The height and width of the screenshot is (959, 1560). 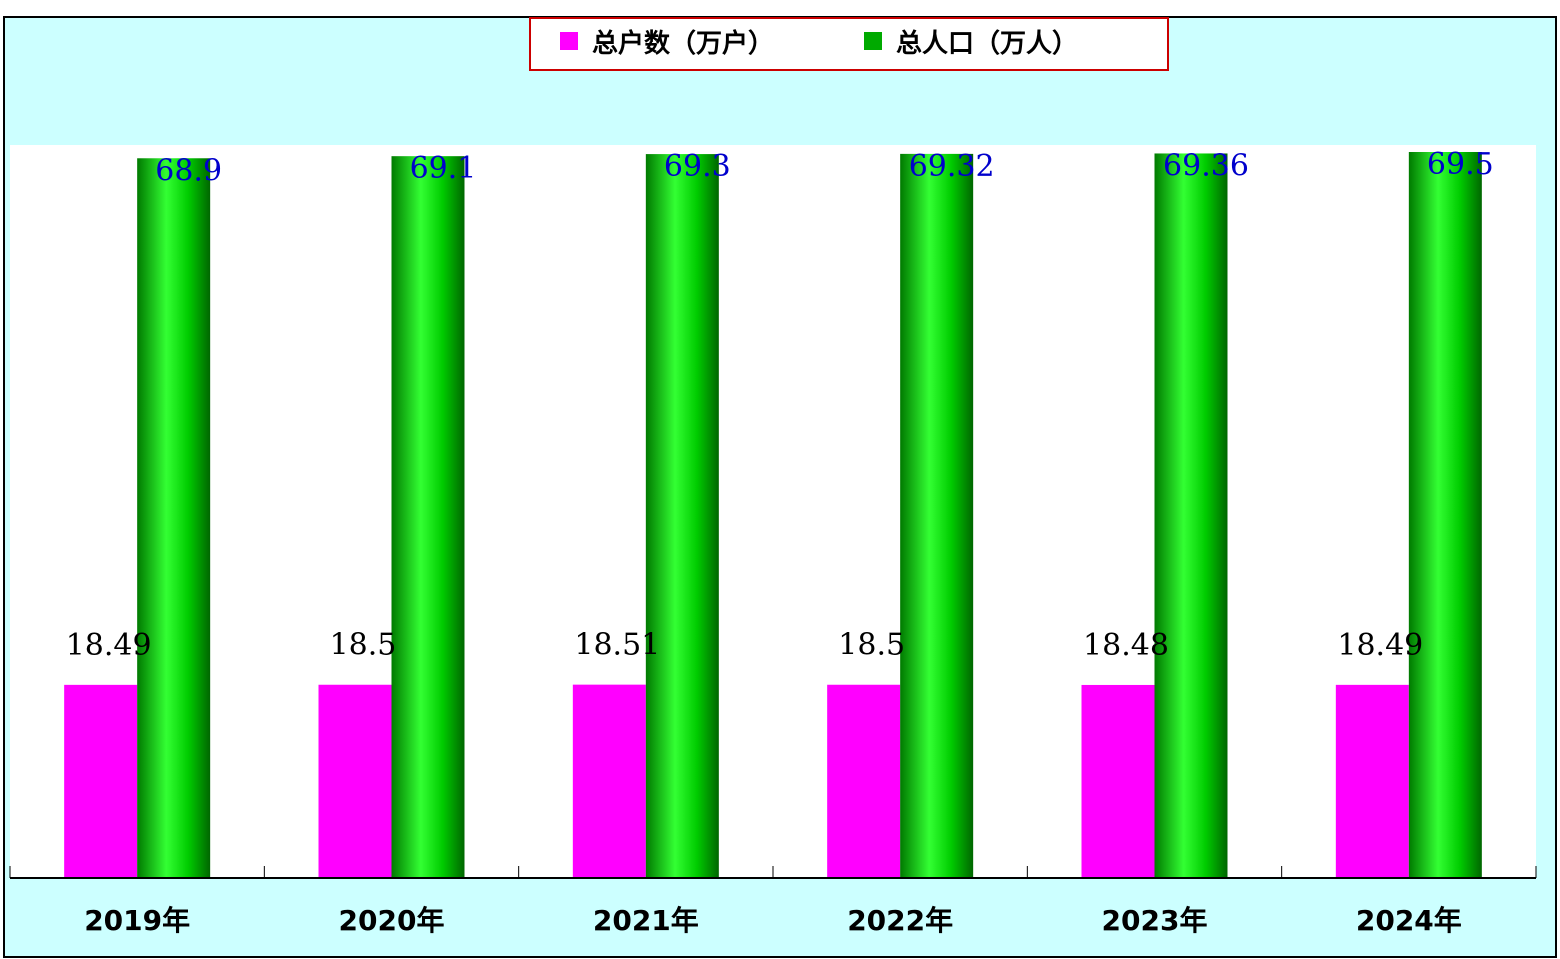 What do you see at coordinates (569, 41) in the screenshot?
I see `legend-swatch-households` at bounding box center [569, 41].